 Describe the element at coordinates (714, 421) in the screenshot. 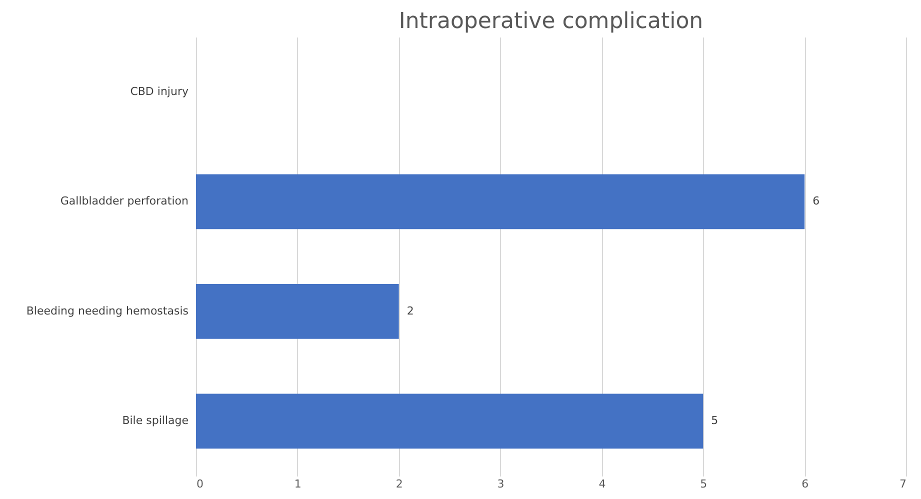

I see `data-label: 5` at that location.